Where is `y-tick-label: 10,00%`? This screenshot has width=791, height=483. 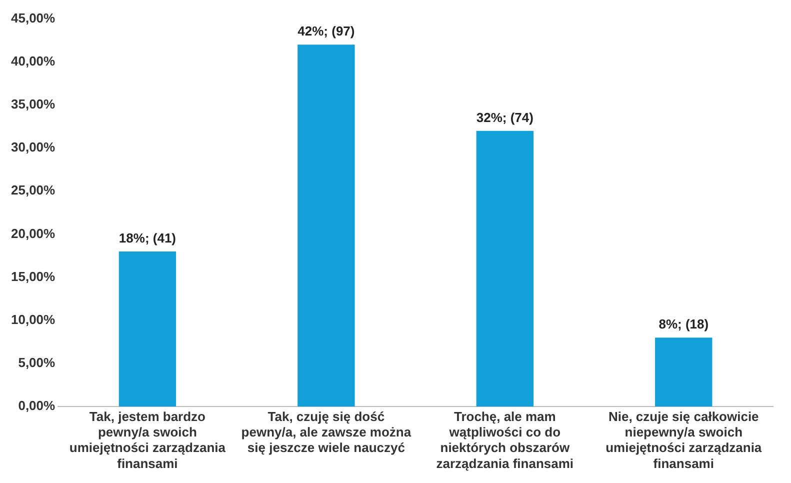
y-tick-label: 10,00% is located at coordinates (33, 319).